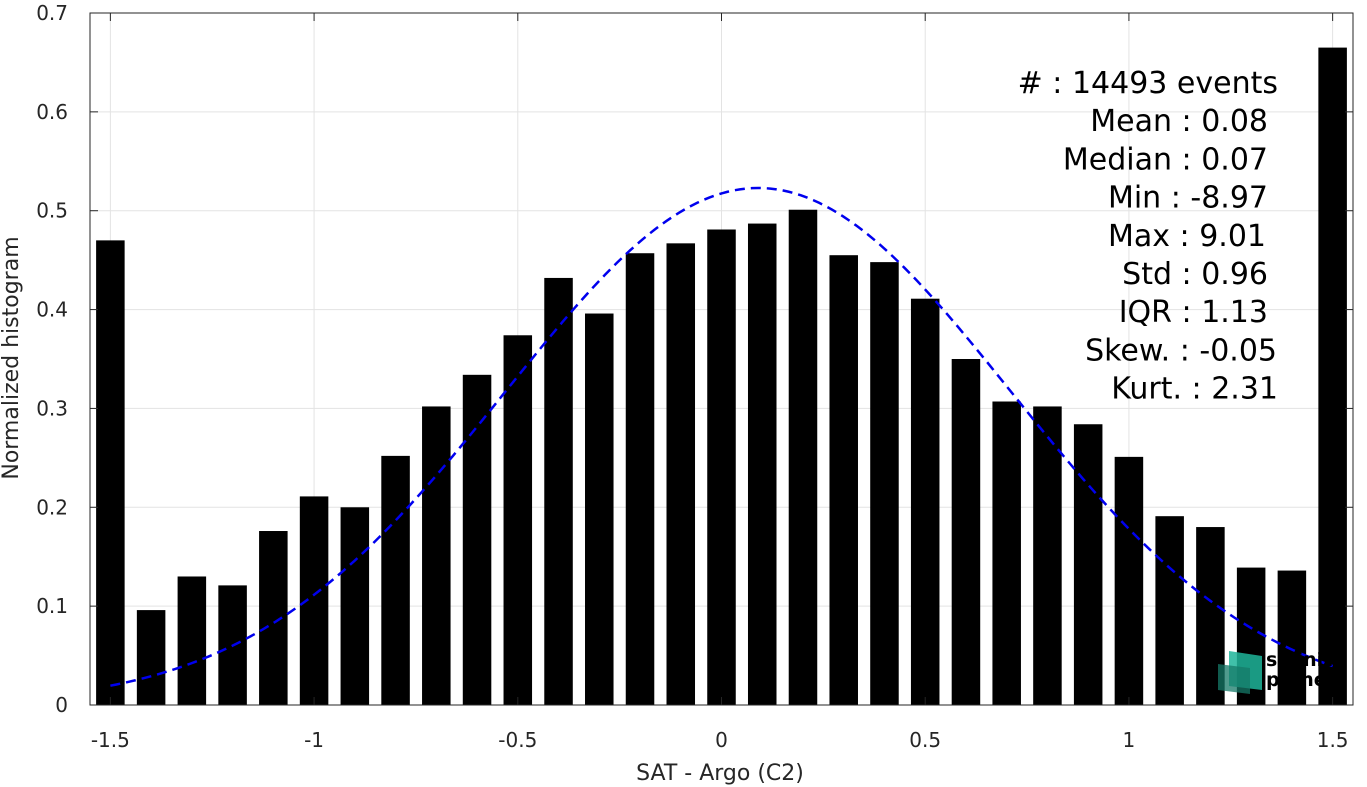 The height and width of the screenshot is (787, 1367). What do you see at coordinates (52, 408) in the screenshot?
I see `y-tick-label: 0.3` at bounding box center [52, 408].